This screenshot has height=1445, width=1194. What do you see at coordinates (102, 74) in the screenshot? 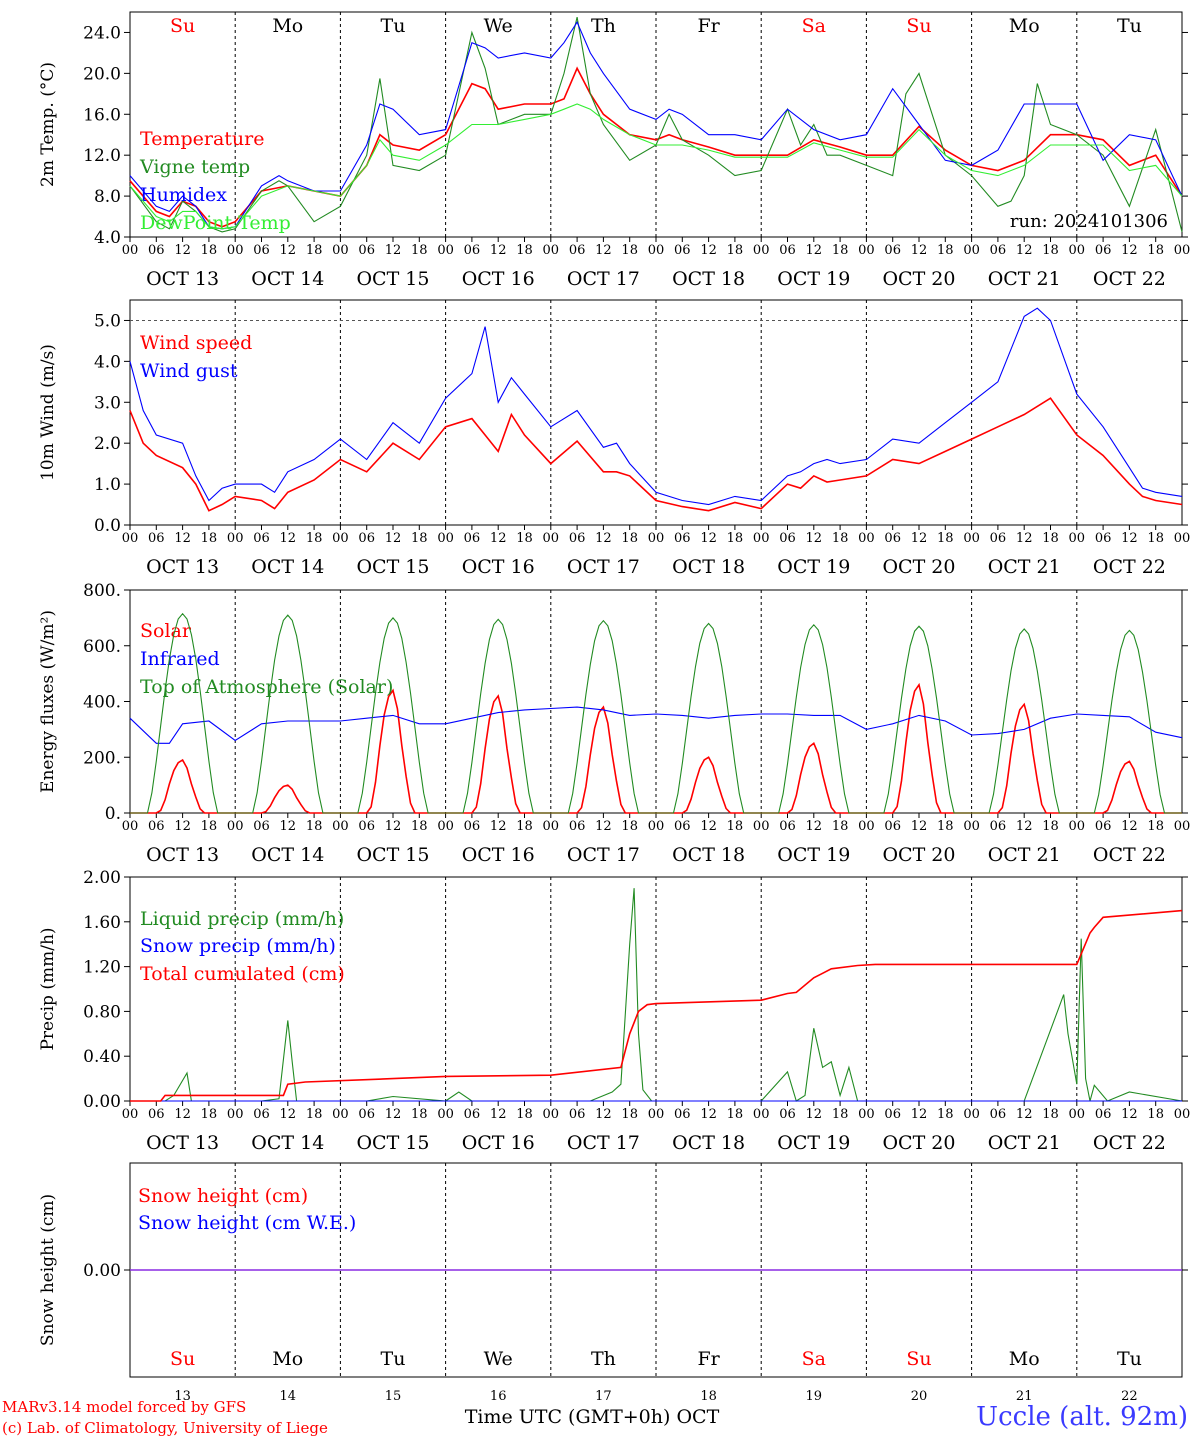
I see `y-tick-label: 20.0` at bounding box center [102, 74].